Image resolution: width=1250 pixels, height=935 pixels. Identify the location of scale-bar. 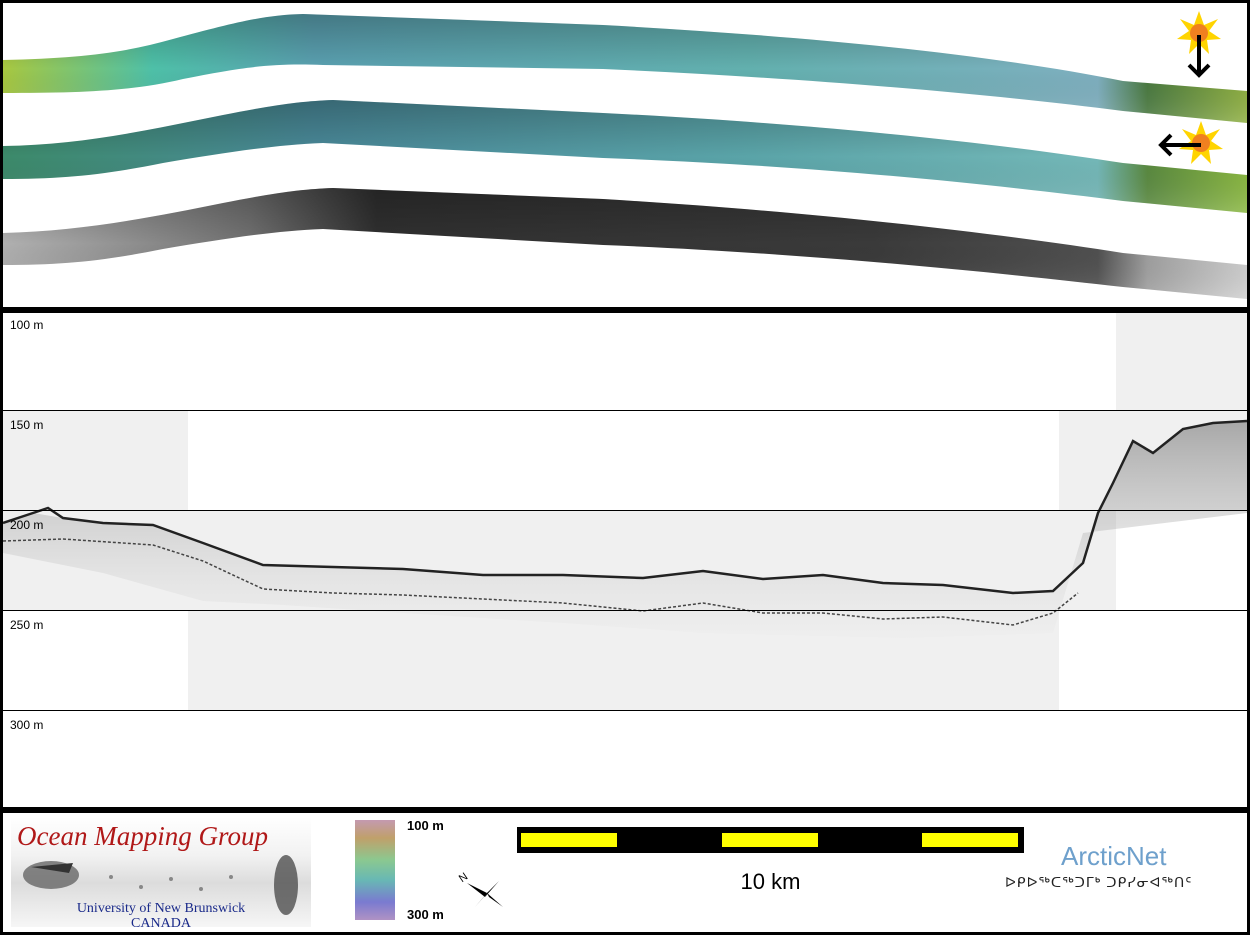
(770, 840).